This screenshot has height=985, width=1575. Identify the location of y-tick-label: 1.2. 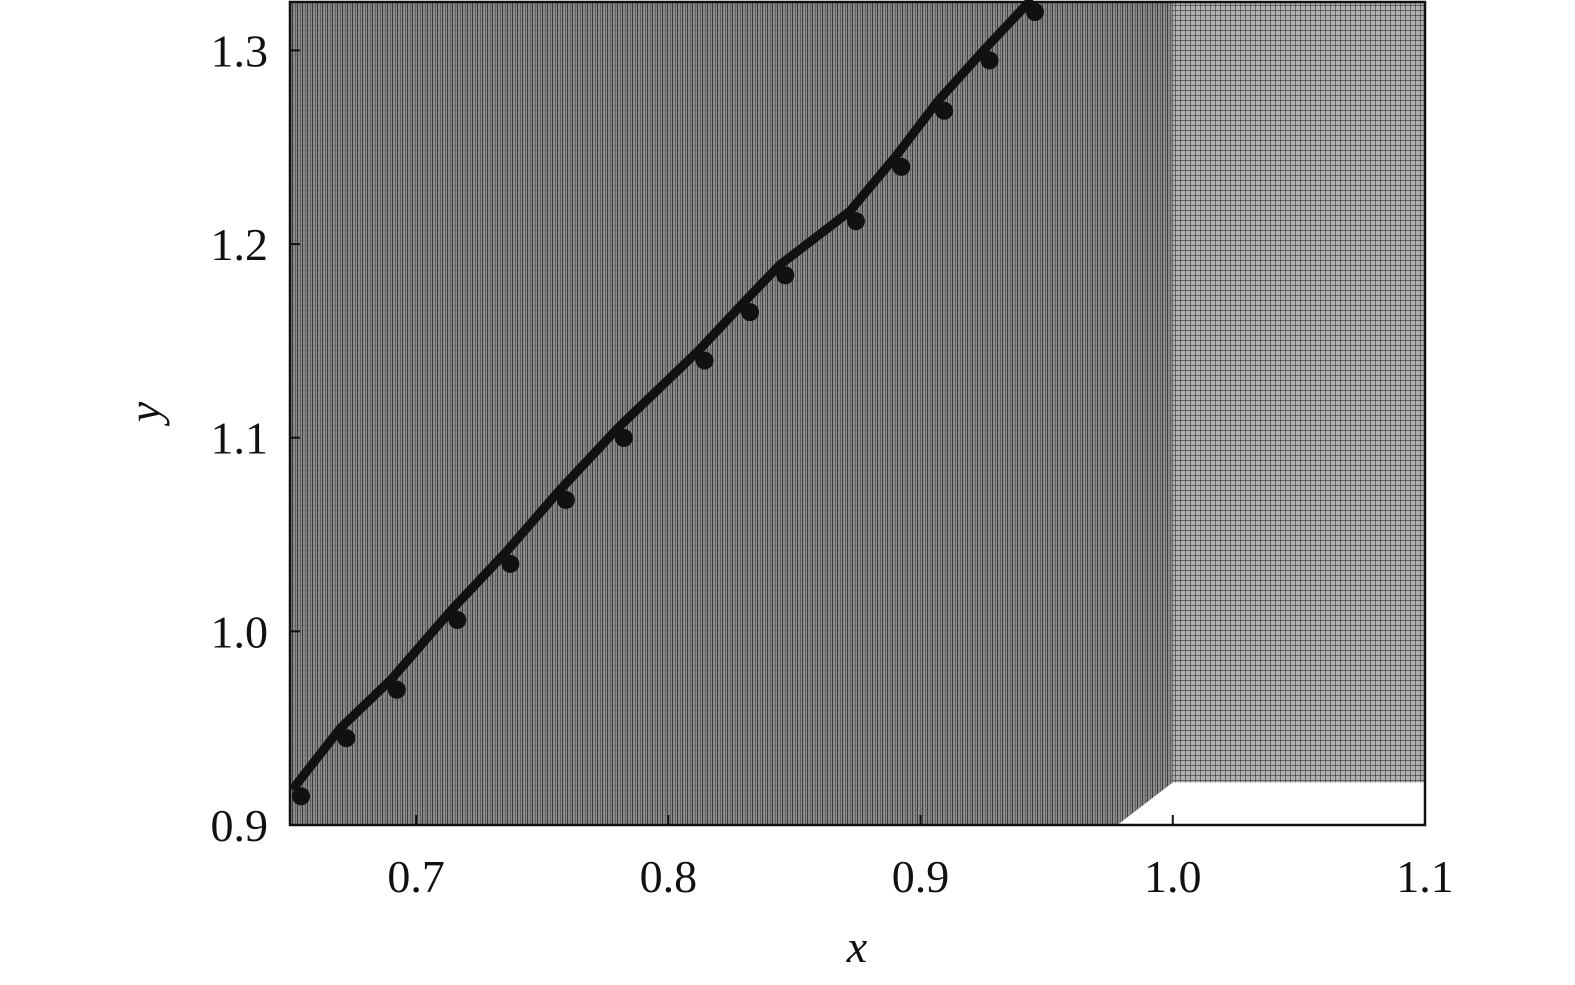
(240, 244).